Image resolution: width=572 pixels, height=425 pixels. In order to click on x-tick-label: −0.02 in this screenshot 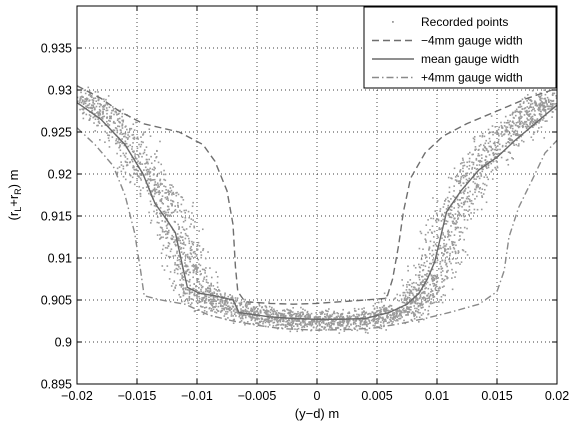, I will do `click(77, 396)`.